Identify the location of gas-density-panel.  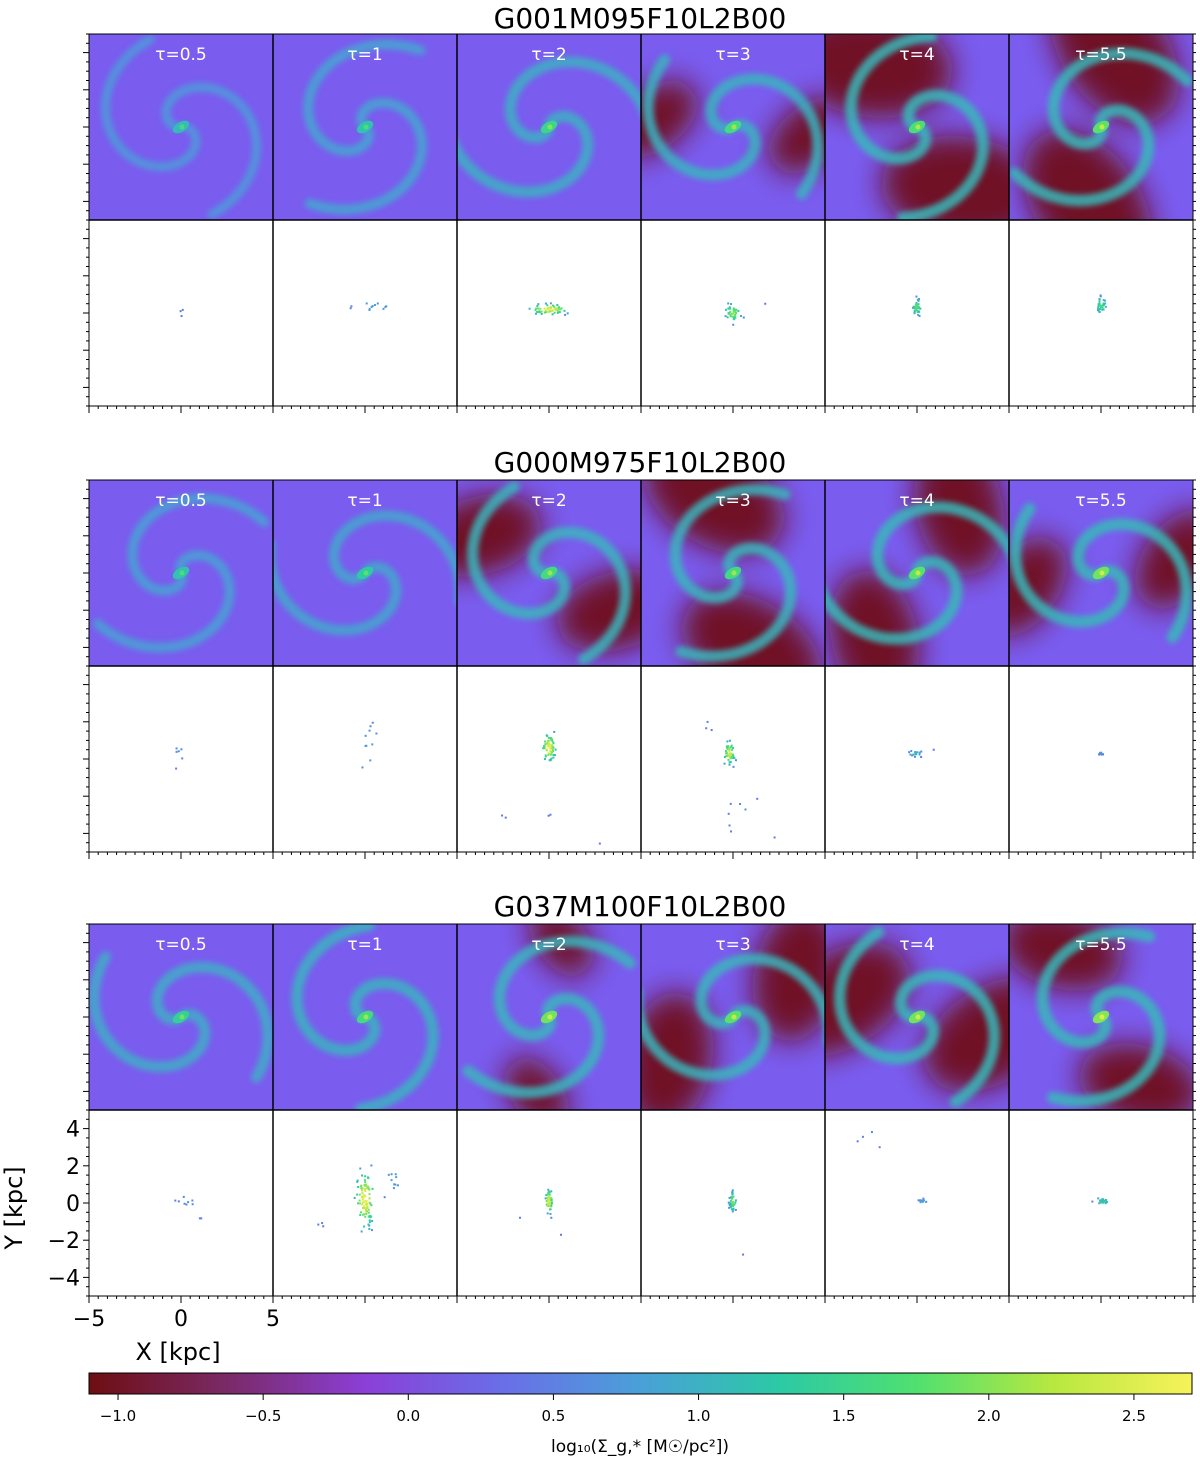
(365, 1017).